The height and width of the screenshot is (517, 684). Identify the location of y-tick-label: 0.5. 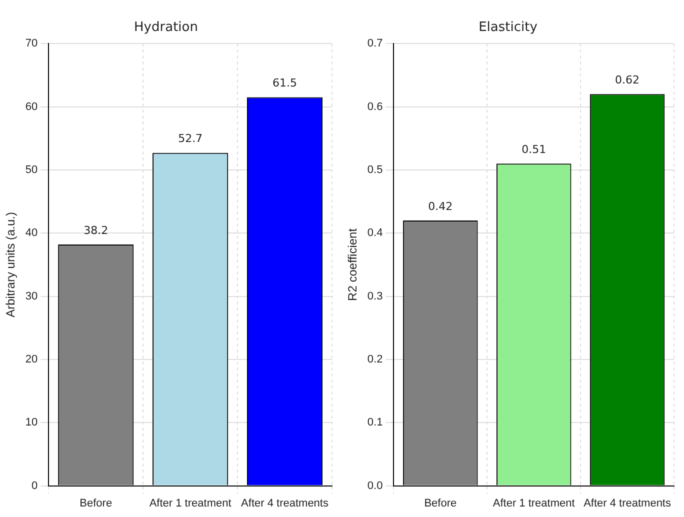
(375, 170).